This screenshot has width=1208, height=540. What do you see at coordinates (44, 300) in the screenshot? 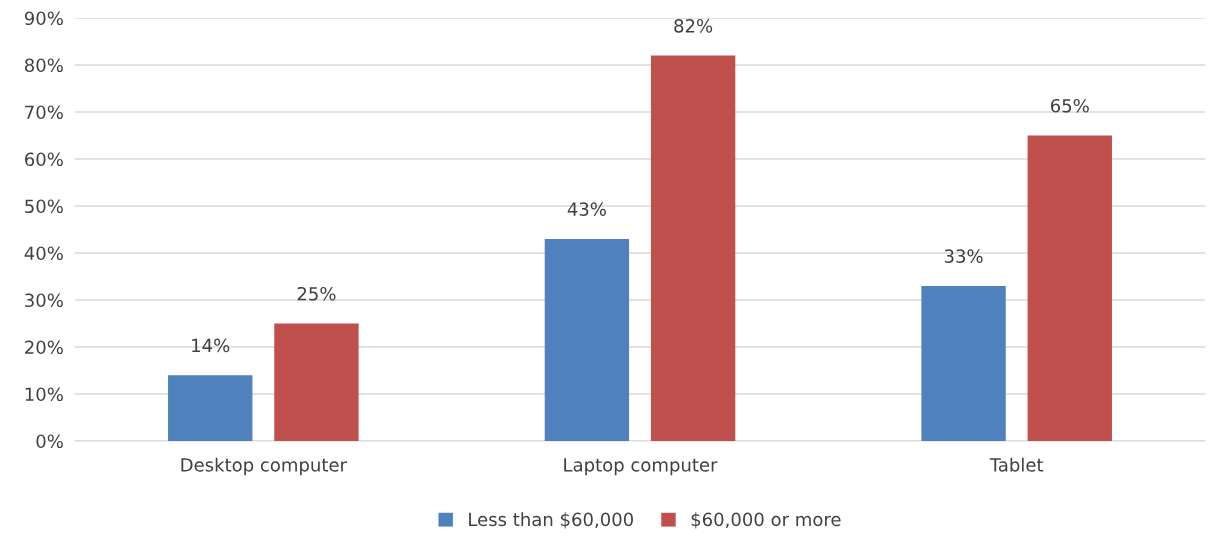
I see `y-tick-label: 30%` at bounding box center [44, 300].